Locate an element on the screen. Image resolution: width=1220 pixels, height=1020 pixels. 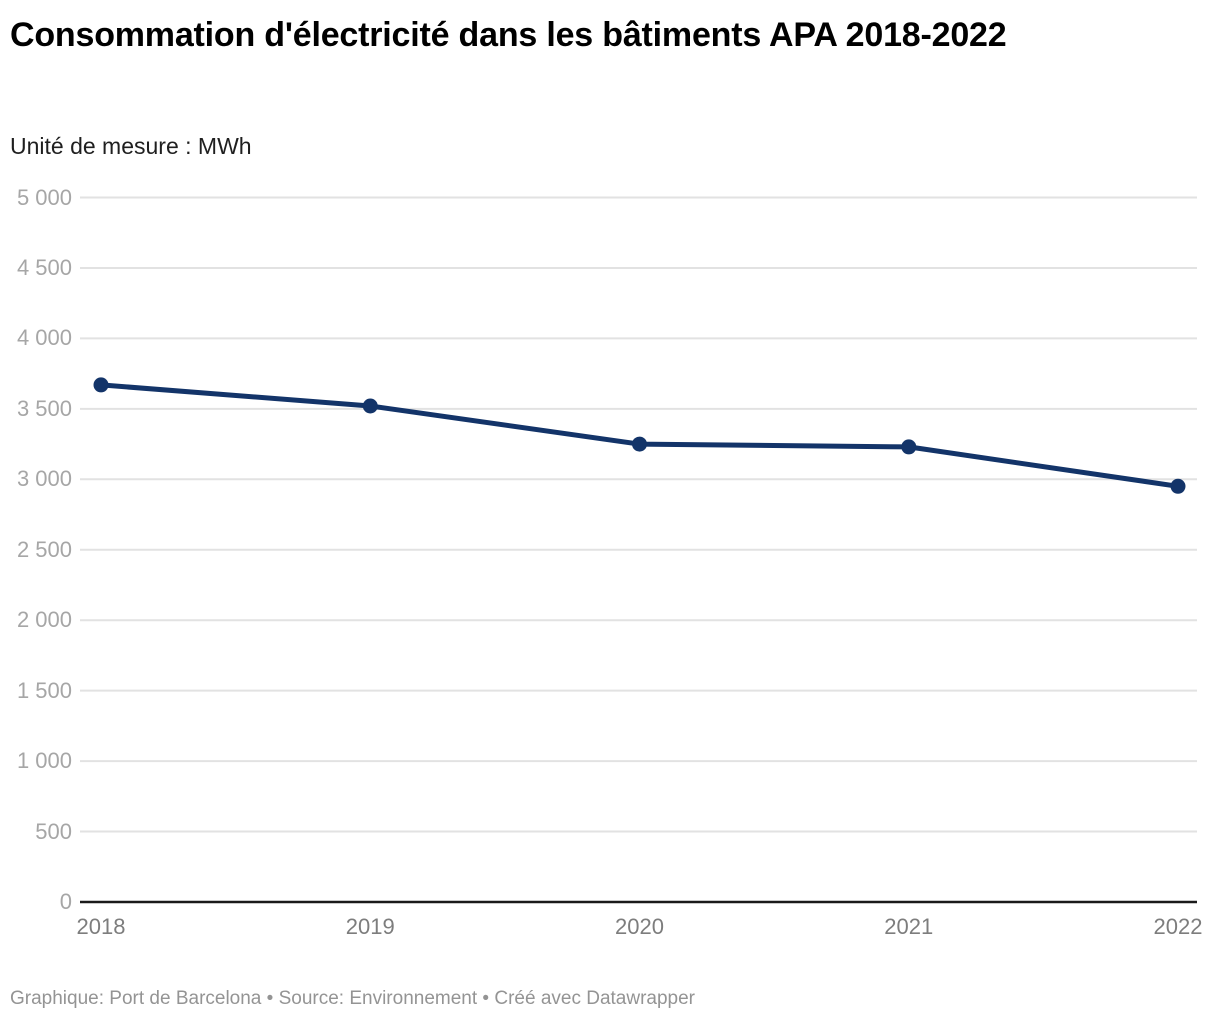
data-line is located at coordinates (639, 435).